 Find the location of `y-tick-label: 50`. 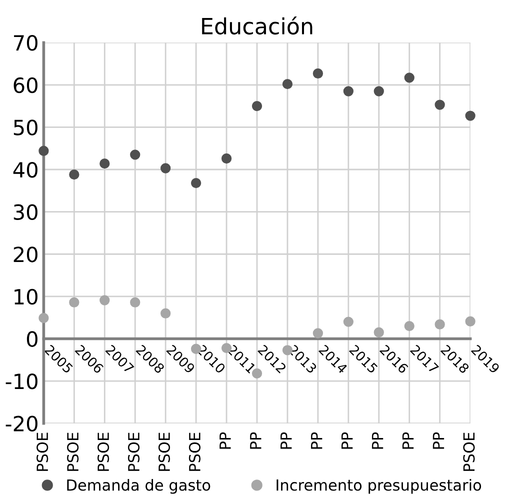

y-tick-label: 50 is located at coordinates (26, 128).